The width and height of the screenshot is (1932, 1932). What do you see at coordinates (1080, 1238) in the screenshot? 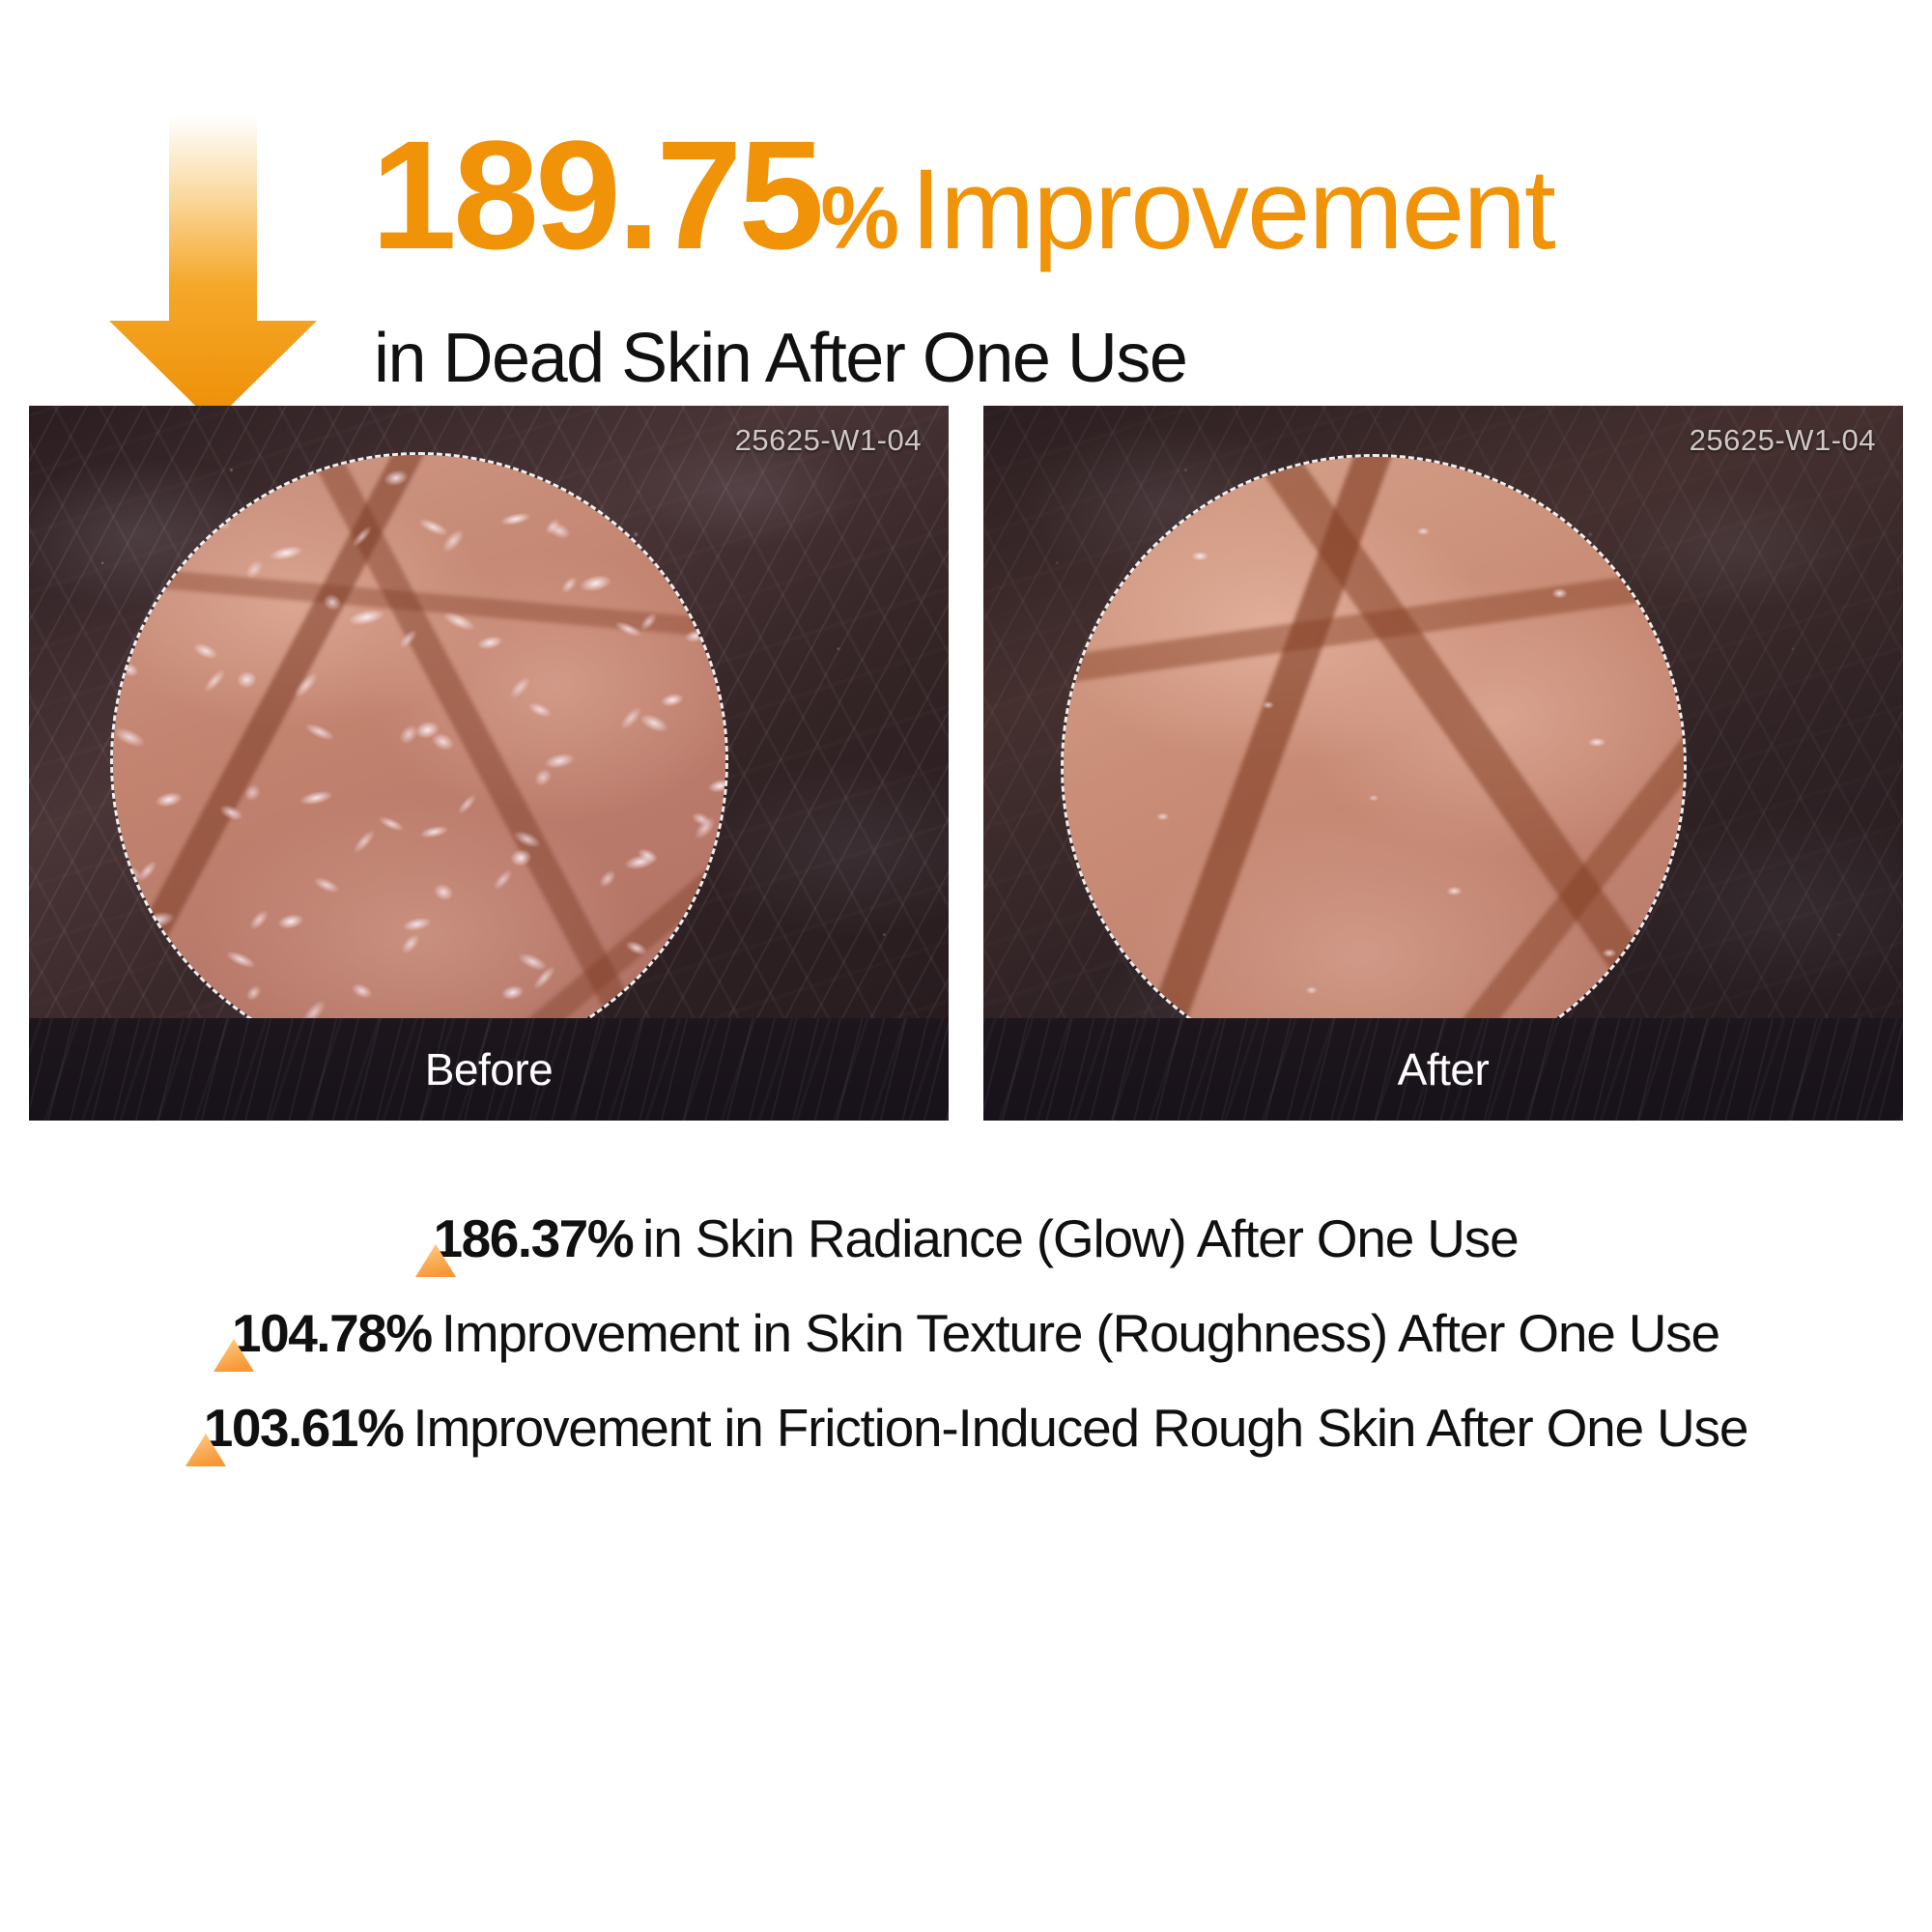
I see `stat-label: in Skin Radiance (Glow) After One Use` at bounding box center [1080, 1238].